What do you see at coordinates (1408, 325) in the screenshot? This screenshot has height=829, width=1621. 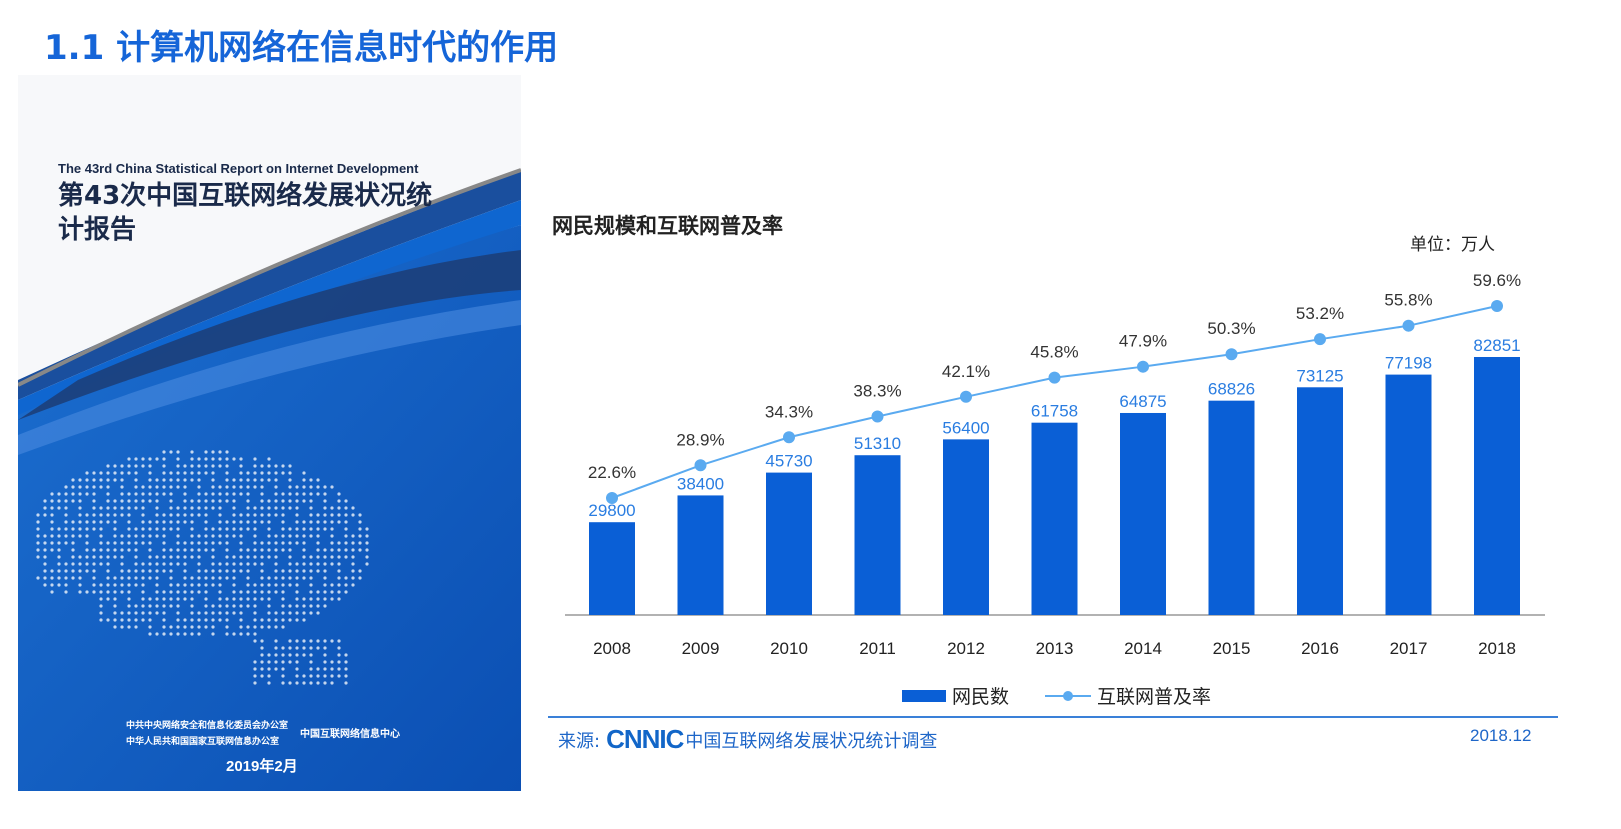 I see `rate-point-2017` at bounding box center [1408, 325].